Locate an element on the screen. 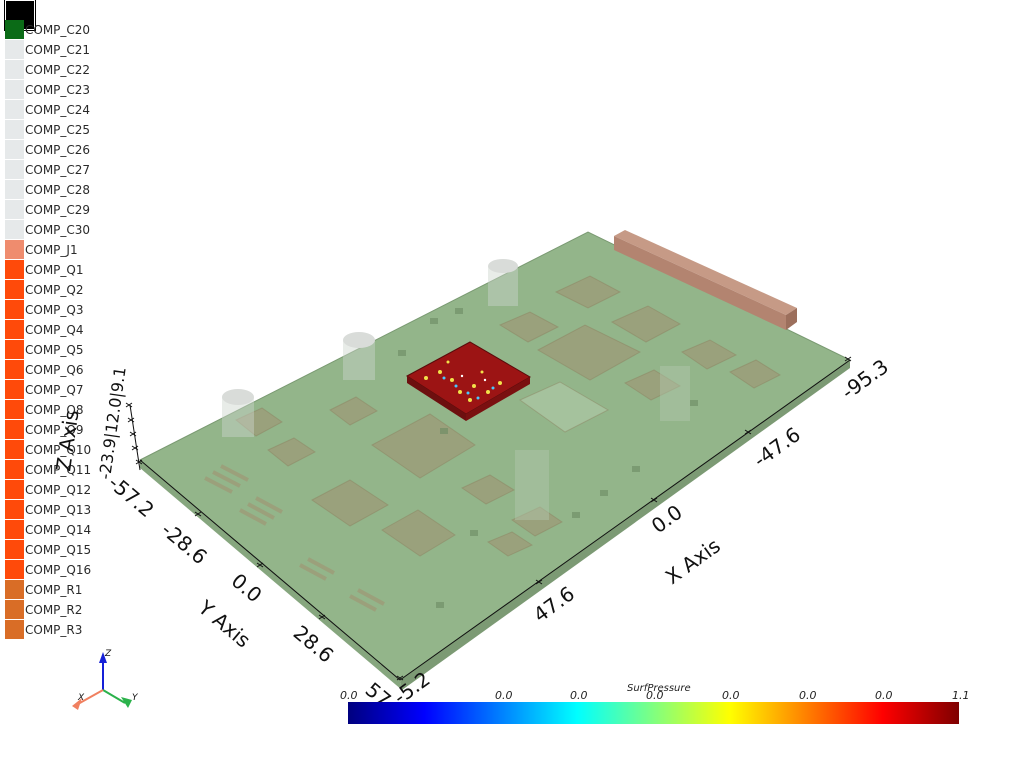 Image resolution: width=1024 pixels, height=768 pixels. legend-item: COMP_R1 is located at coordinates (105, 590).